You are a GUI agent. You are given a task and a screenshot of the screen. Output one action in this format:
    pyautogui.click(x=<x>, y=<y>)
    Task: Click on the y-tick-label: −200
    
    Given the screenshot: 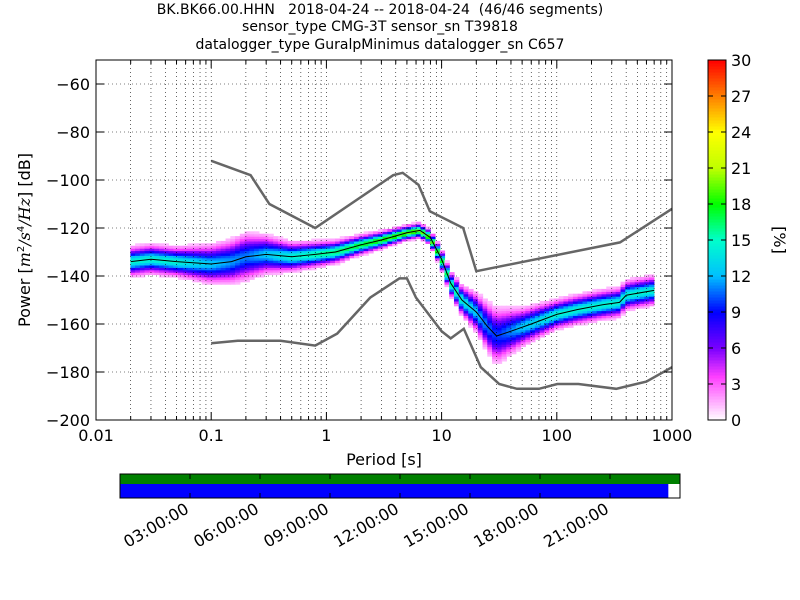 What is the action you would take?
    pyautogui.click(x=68, y=420)
    